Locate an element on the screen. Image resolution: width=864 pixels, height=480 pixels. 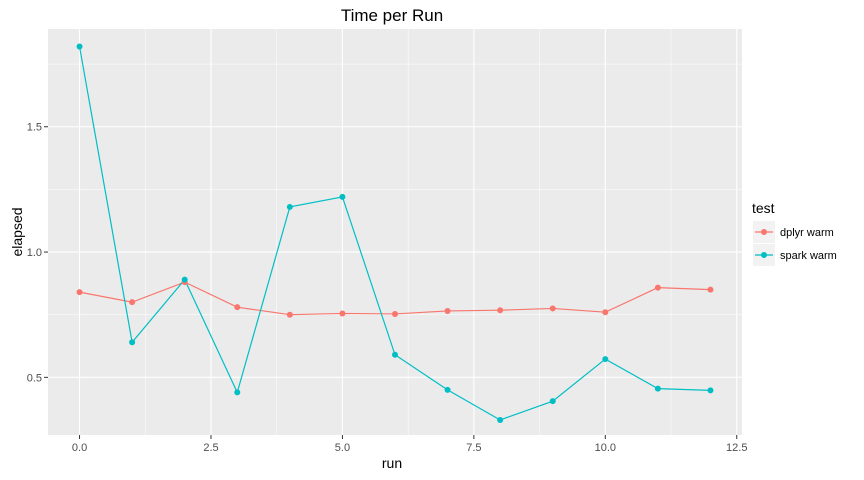
x-tick-label: 12.5 is located at coordinates (736, 448).